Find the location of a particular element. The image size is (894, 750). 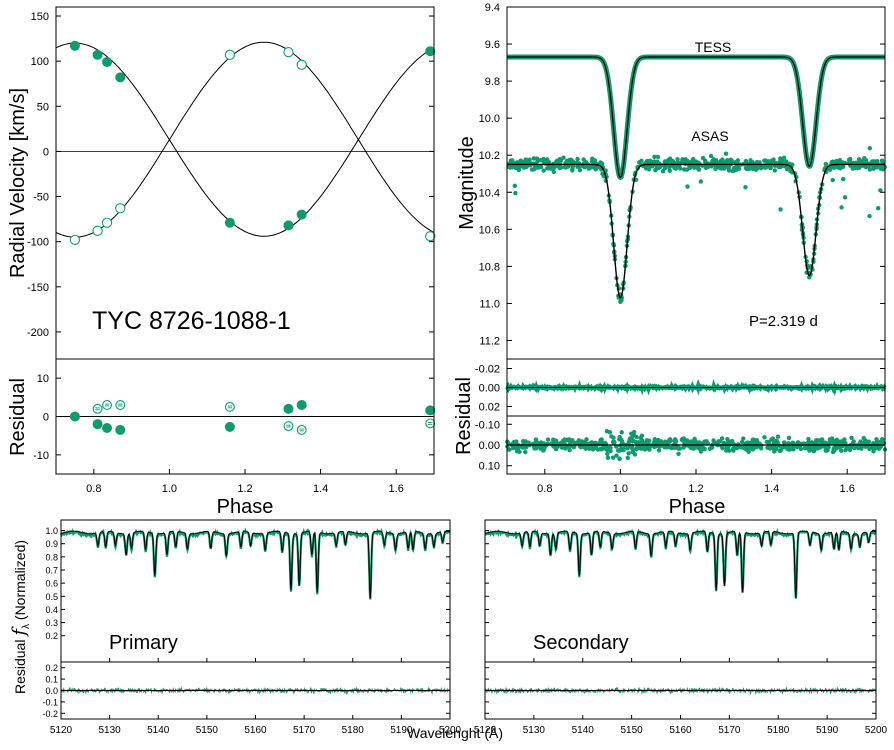

rv-model-curve-primary is located at coordinates (245, 139).